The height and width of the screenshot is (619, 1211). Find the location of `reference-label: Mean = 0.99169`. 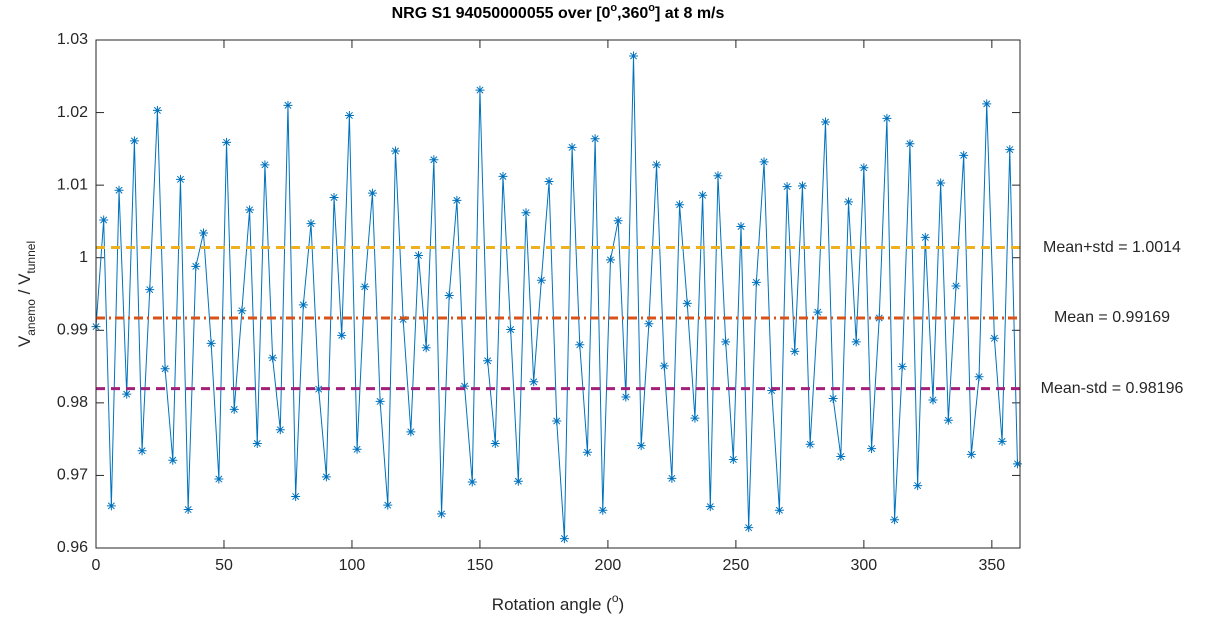

reference-label: Mean = 0.99169 is located at coordinates (1112, 317).